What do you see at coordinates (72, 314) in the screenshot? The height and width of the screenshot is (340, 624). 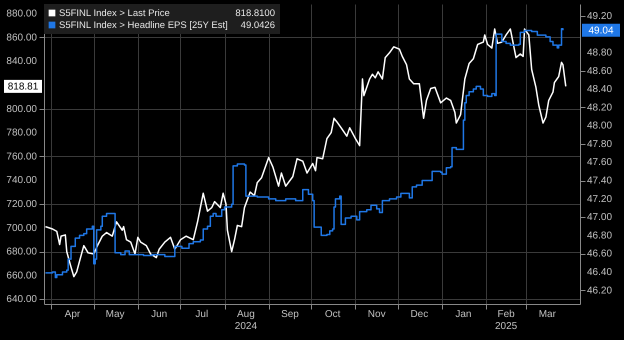 I see `x-tick-label: Apr` at bounding box center [72, 314].